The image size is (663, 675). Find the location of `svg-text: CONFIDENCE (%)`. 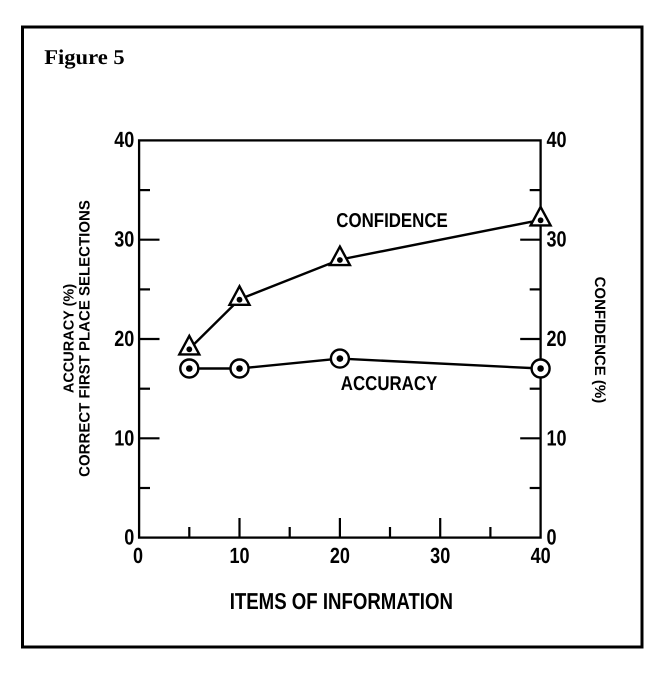

svg-text: CONFIDENCE (%) is located at coordinates (599, 340).